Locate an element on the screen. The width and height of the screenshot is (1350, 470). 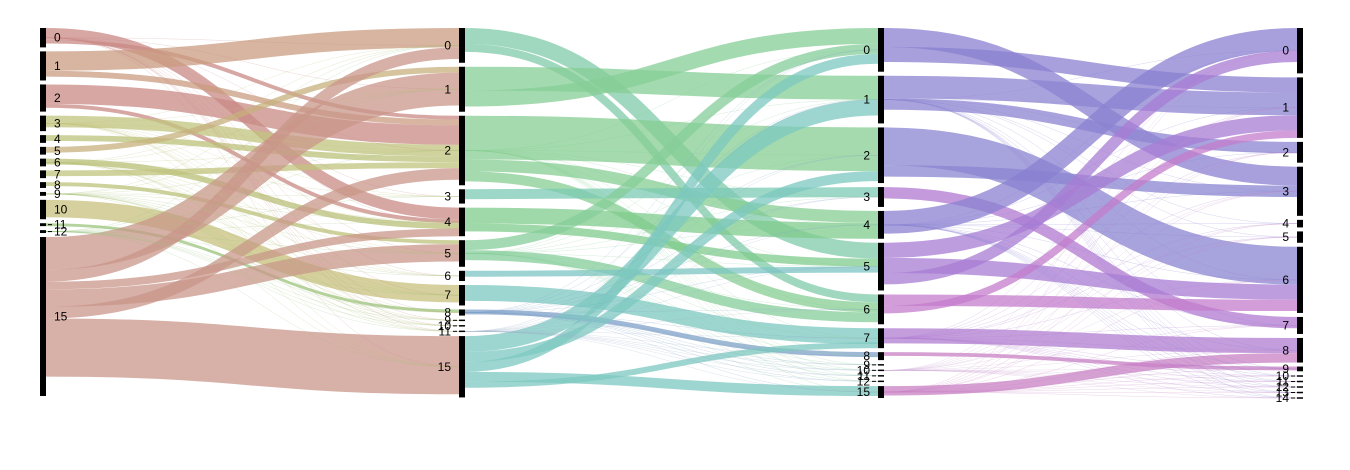
node-label-col3-14: 14 is located at coordinates (1283, 398).